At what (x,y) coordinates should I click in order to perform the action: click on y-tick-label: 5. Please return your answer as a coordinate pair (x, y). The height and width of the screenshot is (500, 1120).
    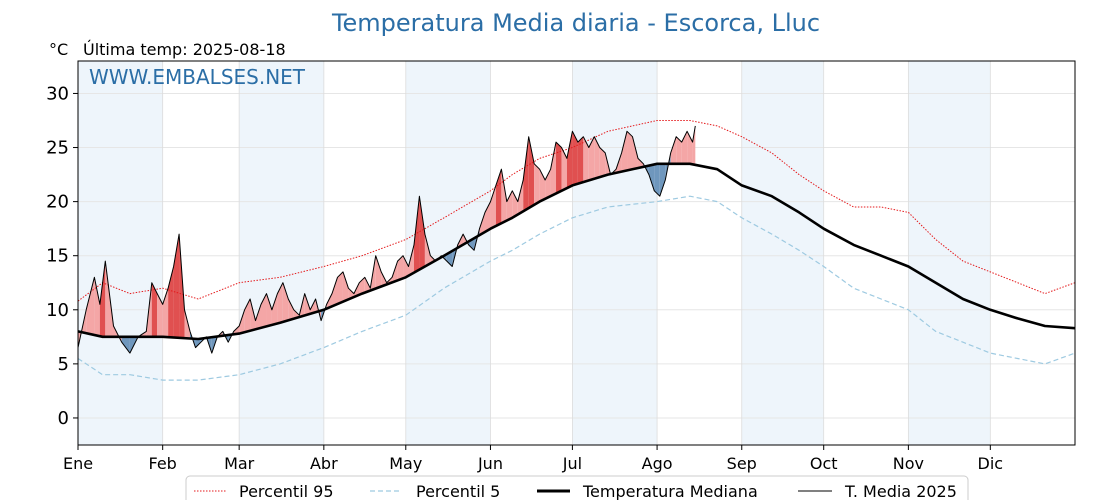
    Looking at the image, I should click on (63, 364).